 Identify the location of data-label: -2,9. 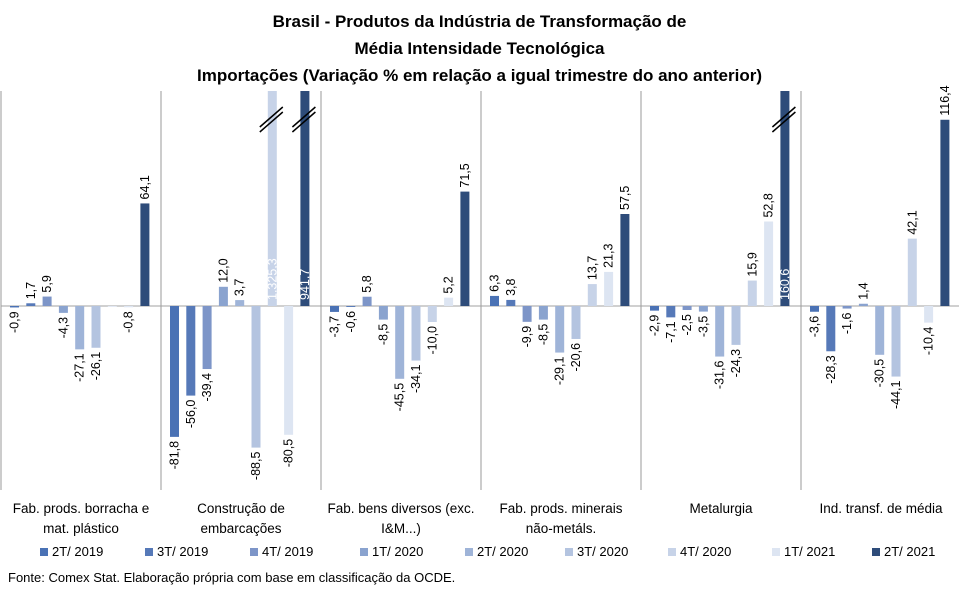
(655, 326).